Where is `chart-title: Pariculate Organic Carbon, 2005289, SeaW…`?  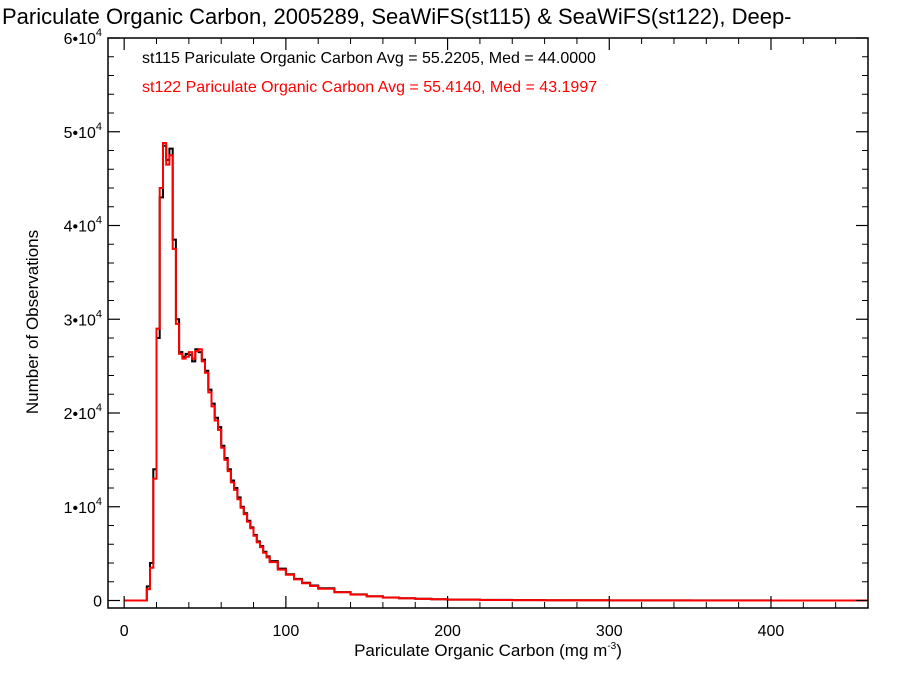 chart-title: Pariculate Organic Carbon, 2005289, SeaW… is located at coordinates (397, 16).